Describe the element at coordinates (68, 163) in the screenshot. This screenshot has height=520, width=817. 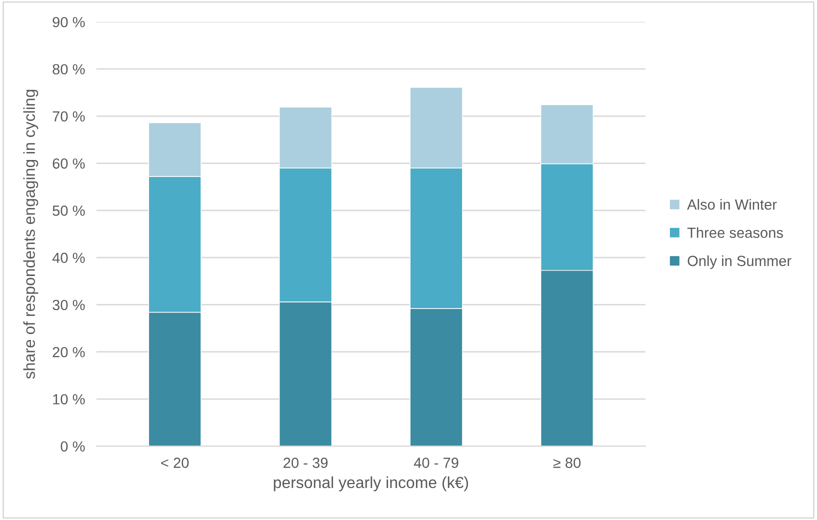
I see `y-tick-label: 60 %` at that location.